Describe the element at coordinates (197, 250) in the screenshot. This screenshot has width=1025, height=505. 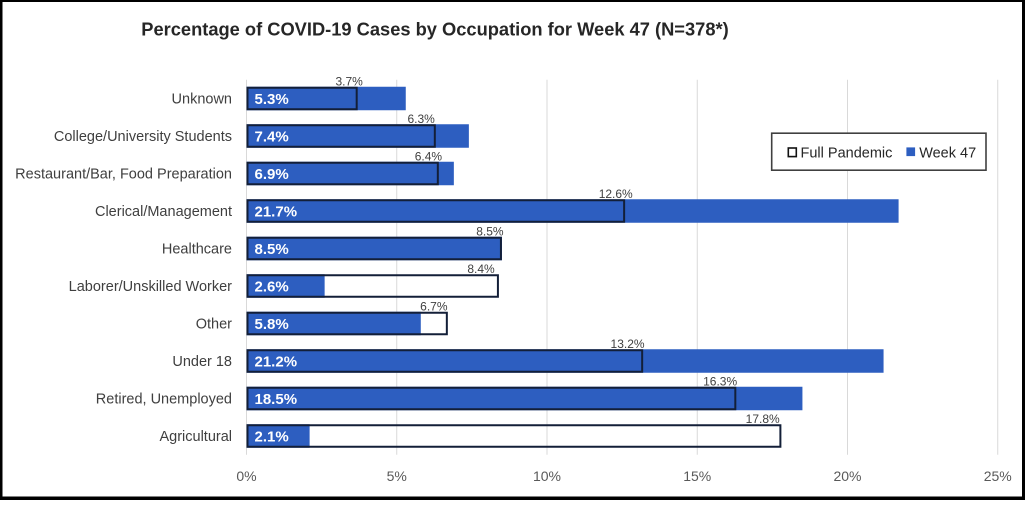
I see `svg-text: Healthcare` at that location.